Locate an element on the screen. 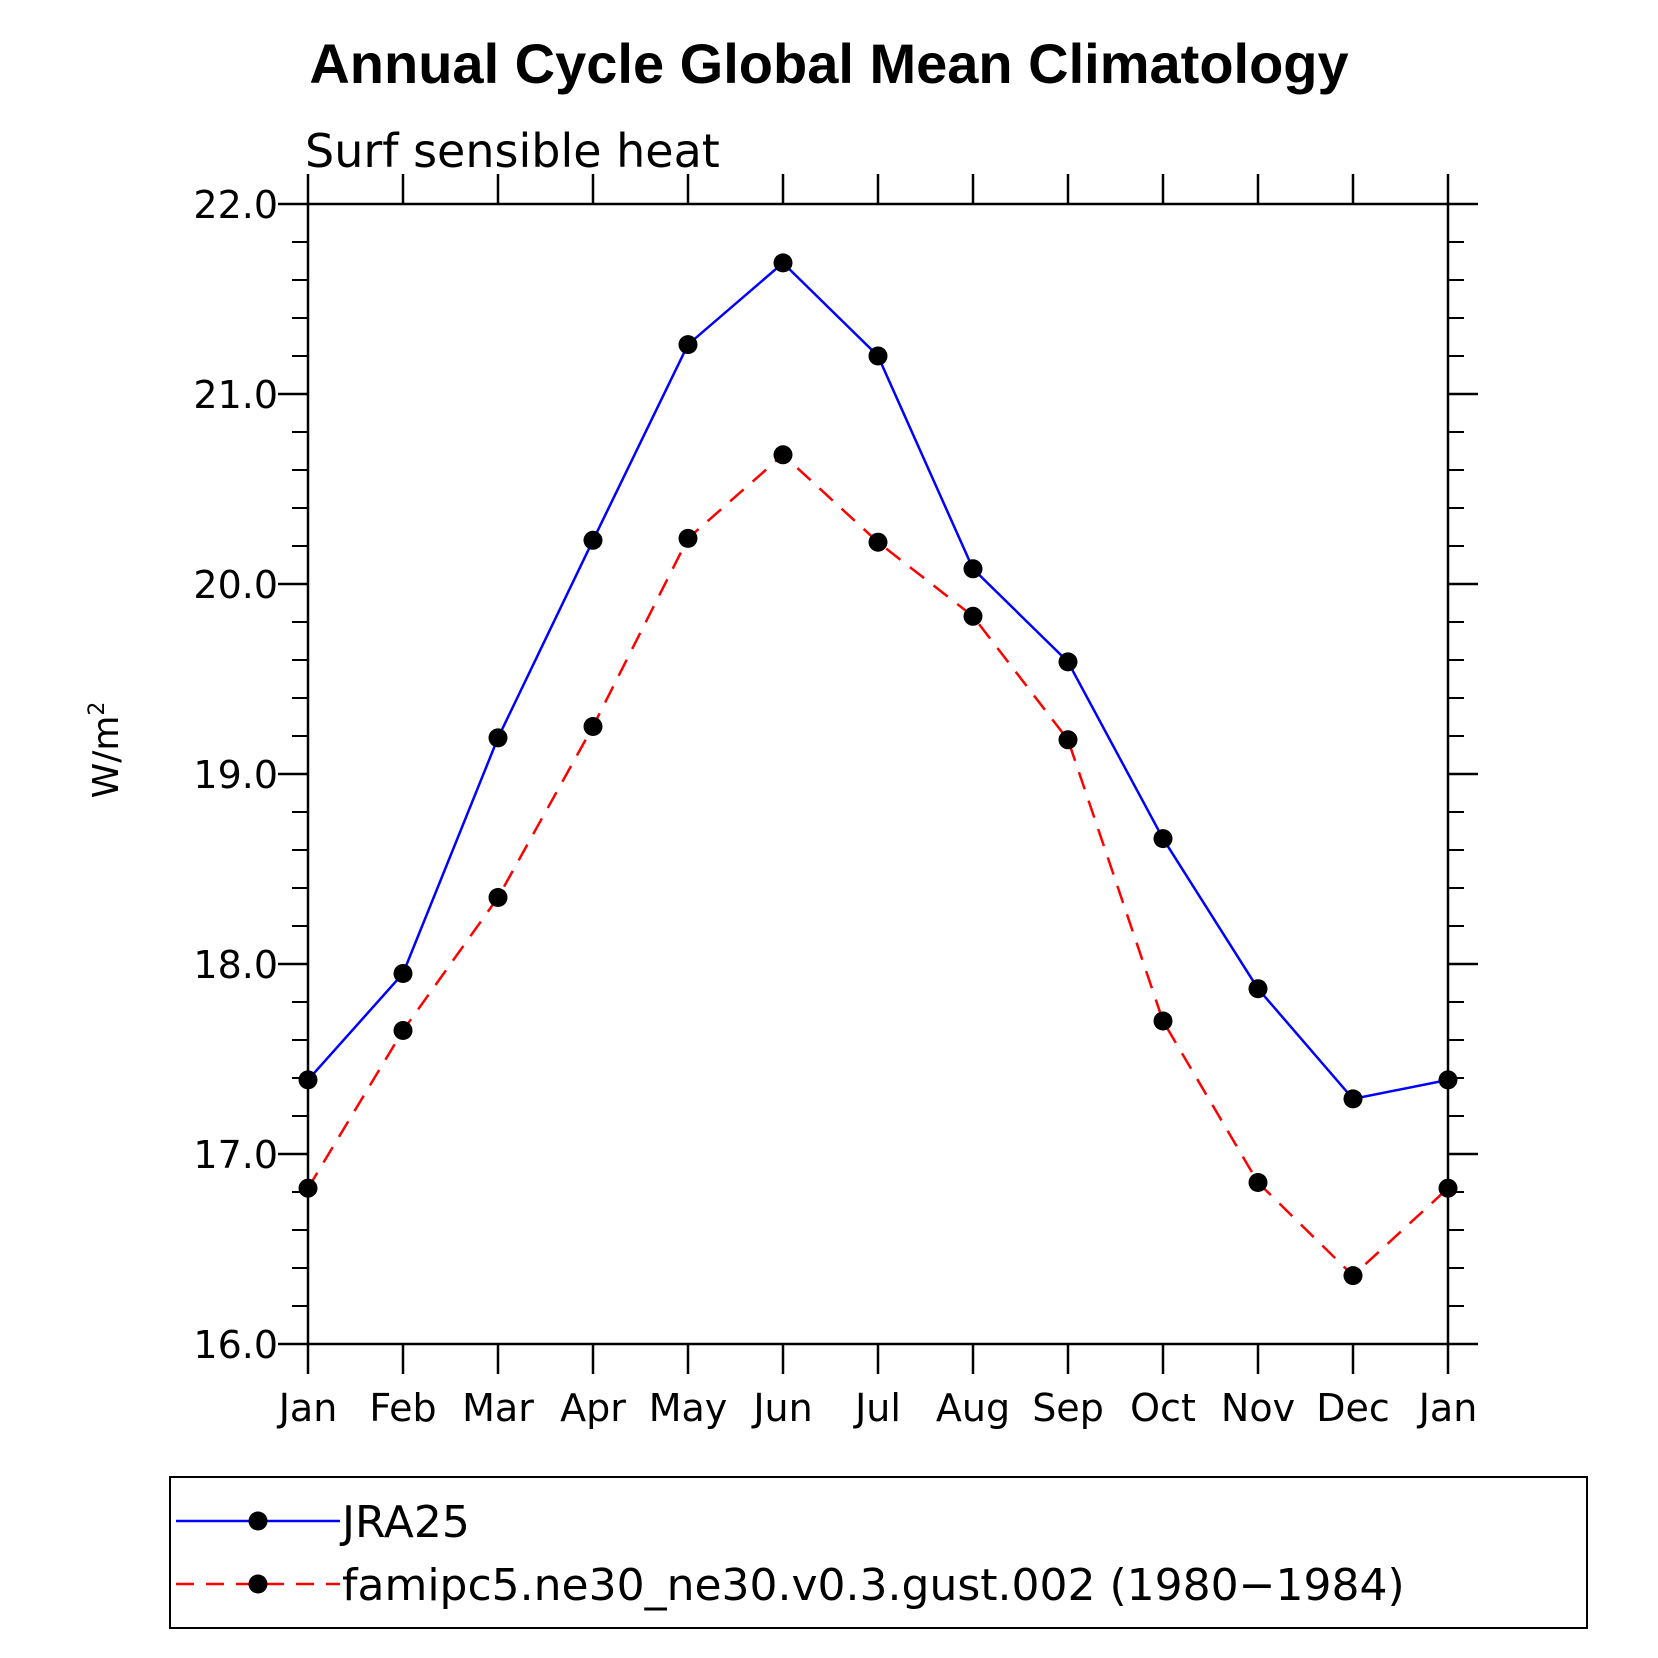  x-tick-label: Sep is located at coordinates (1068, 1408).